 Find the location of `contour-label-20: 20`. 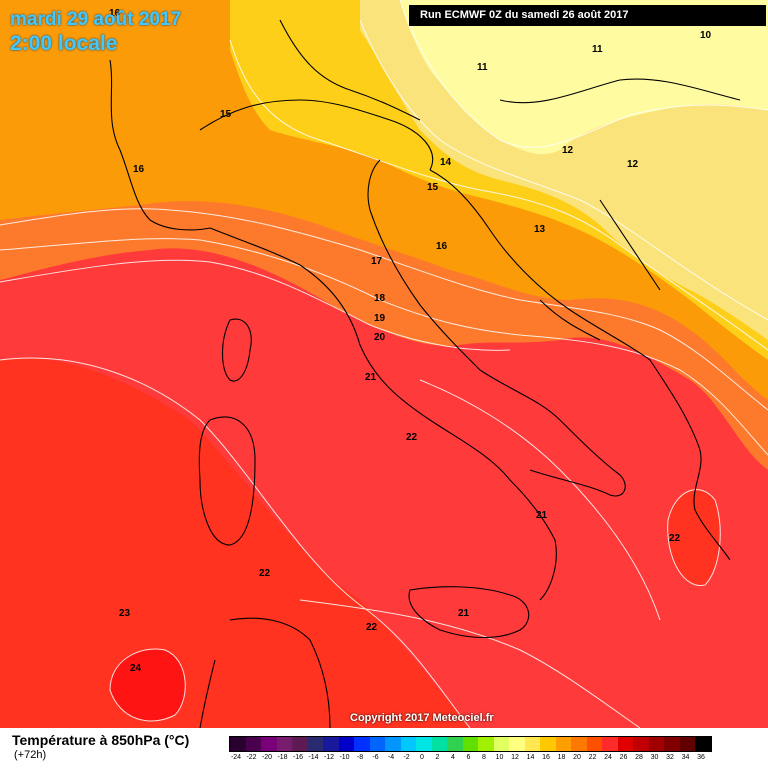

contour-label-20: 20 is located at coordinates (380, 337).